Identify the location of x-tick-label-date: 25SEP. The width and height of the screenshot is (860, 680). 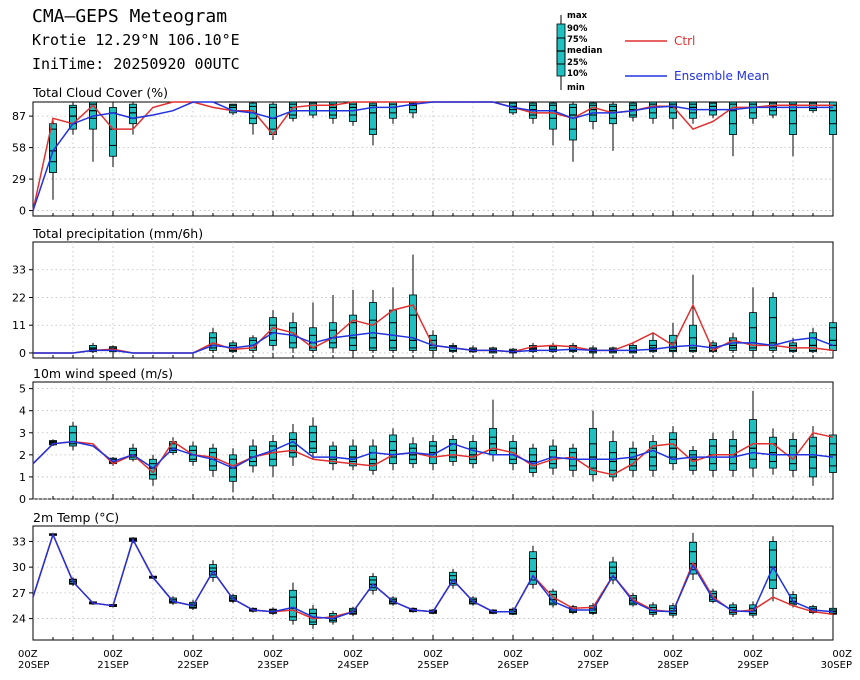
(432, 665).